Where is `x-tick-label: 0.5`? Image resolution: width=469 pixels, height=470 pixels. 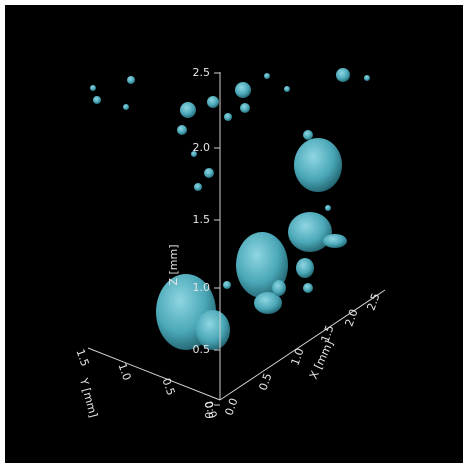
x-tick-label: 0.5 is located at coordinates (265, 381).